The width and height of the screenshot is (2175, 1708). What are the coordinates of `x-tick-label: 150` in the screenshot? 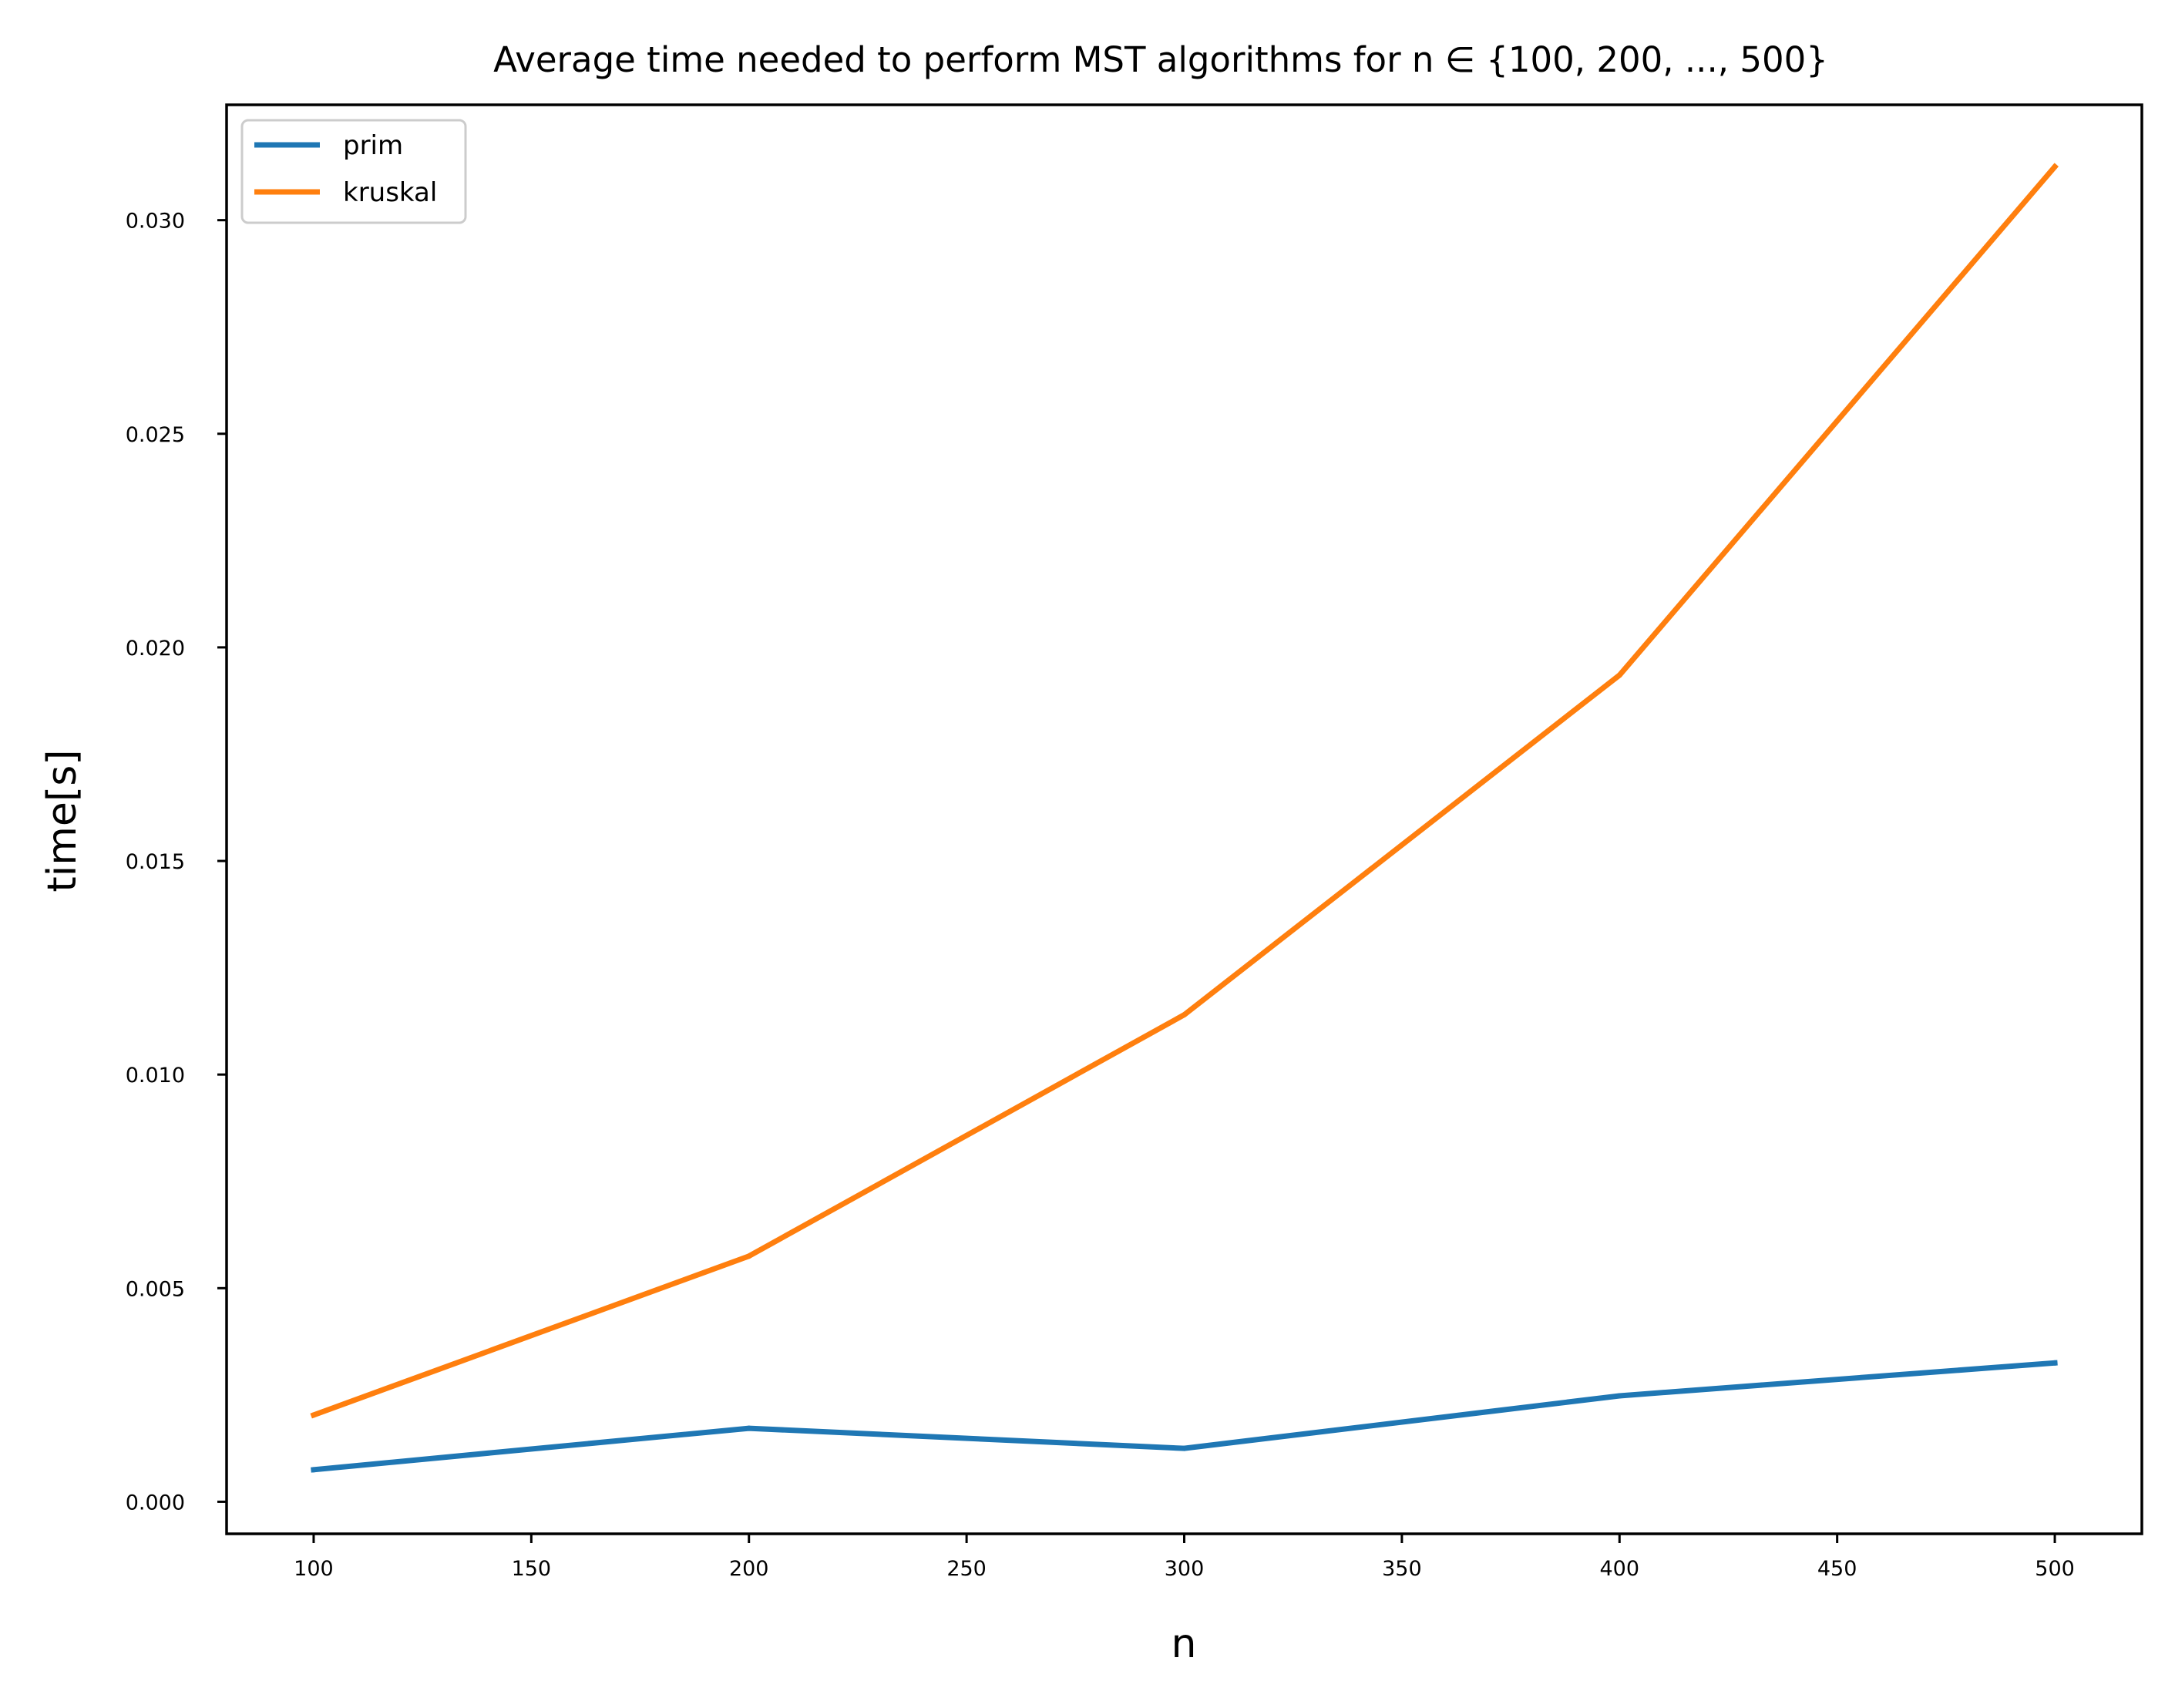 It's located at (532, 1569).